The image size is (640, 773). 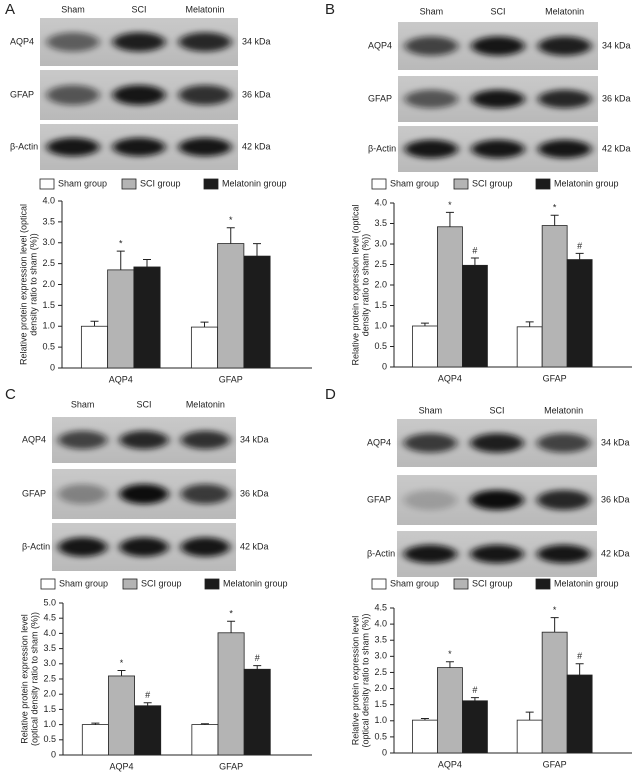 What do you see at coordinates (24, 146) in the screenshot?
I see `blot-label: β-Actin` at bounding box center [24, 146].